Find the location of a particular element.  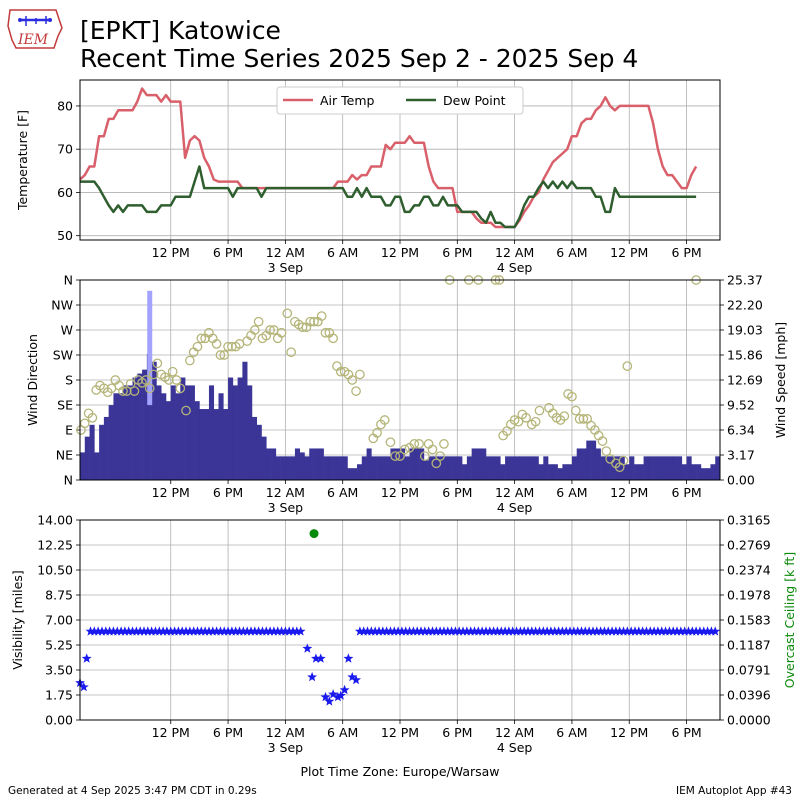

iem-logo-graphic: IEM is located at coordinates (35, 29).